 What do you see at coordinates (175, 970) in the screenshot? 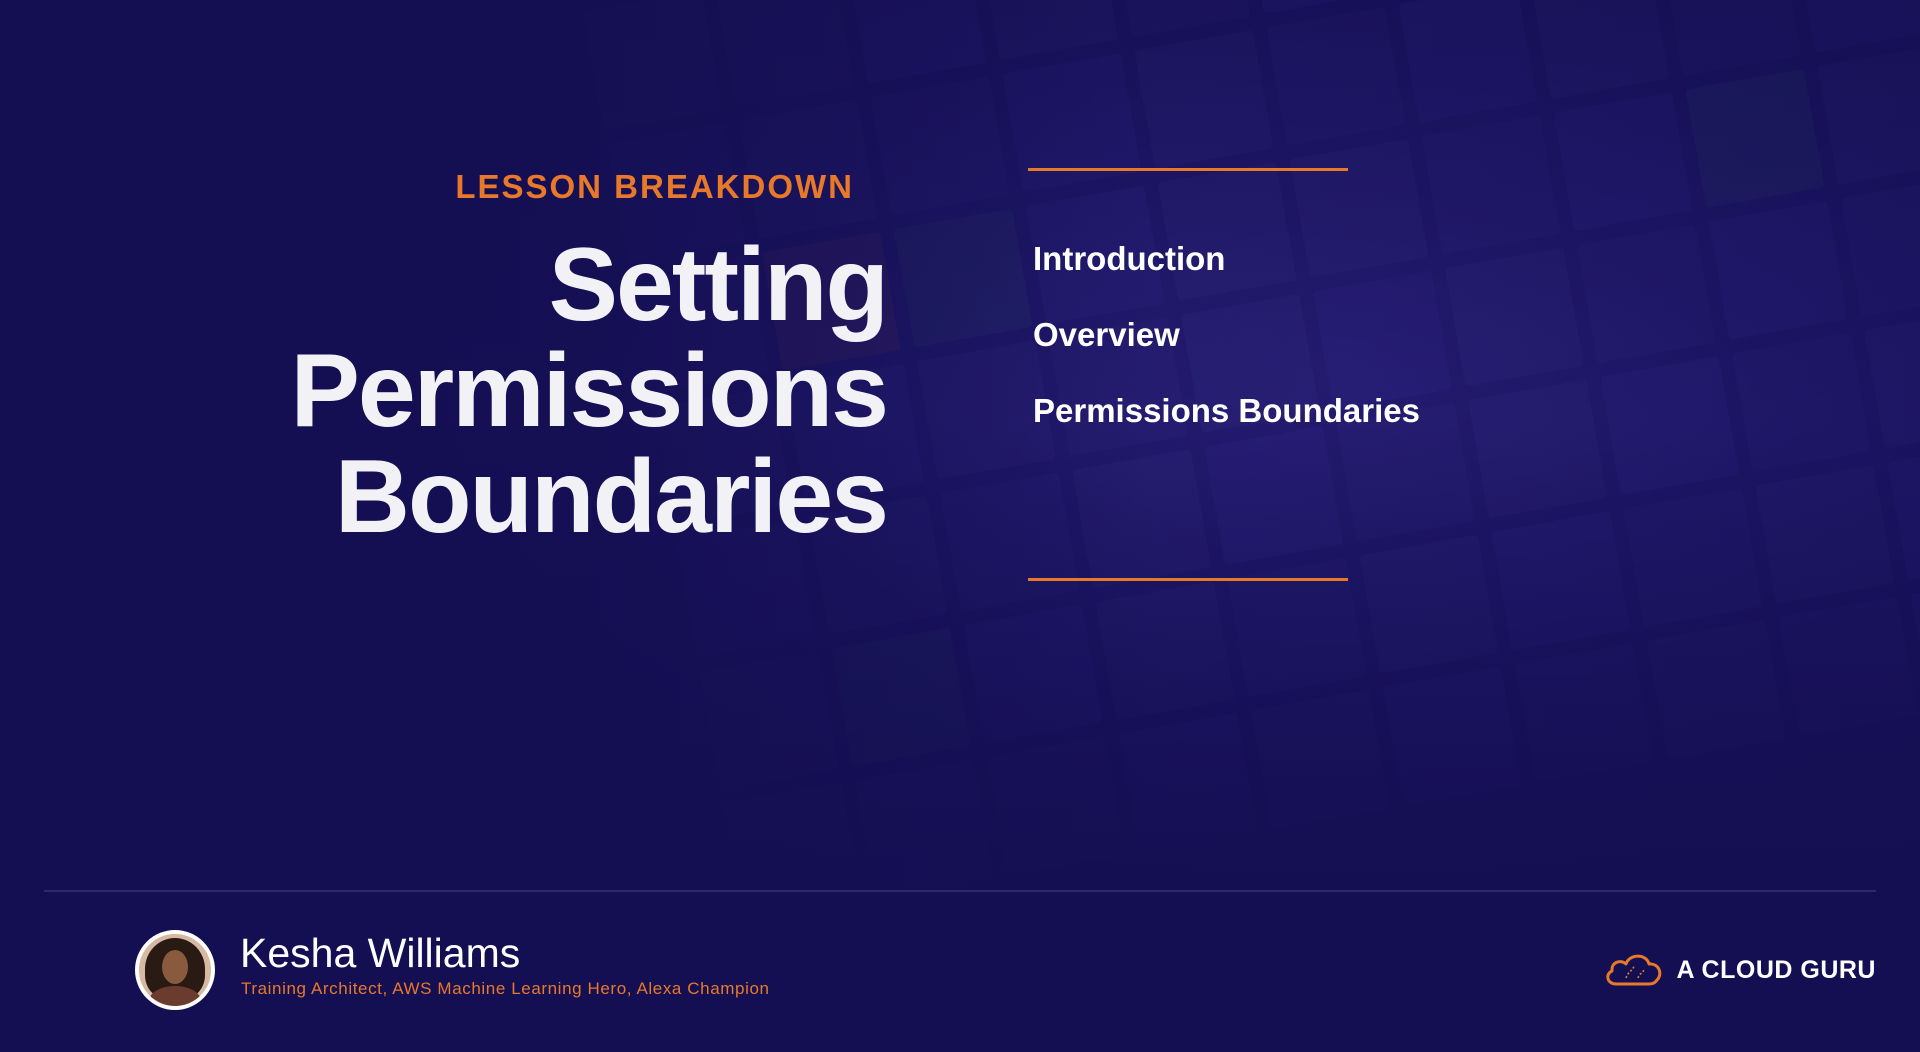
I see `presenter-avatar` at bounding box center [175, 970].